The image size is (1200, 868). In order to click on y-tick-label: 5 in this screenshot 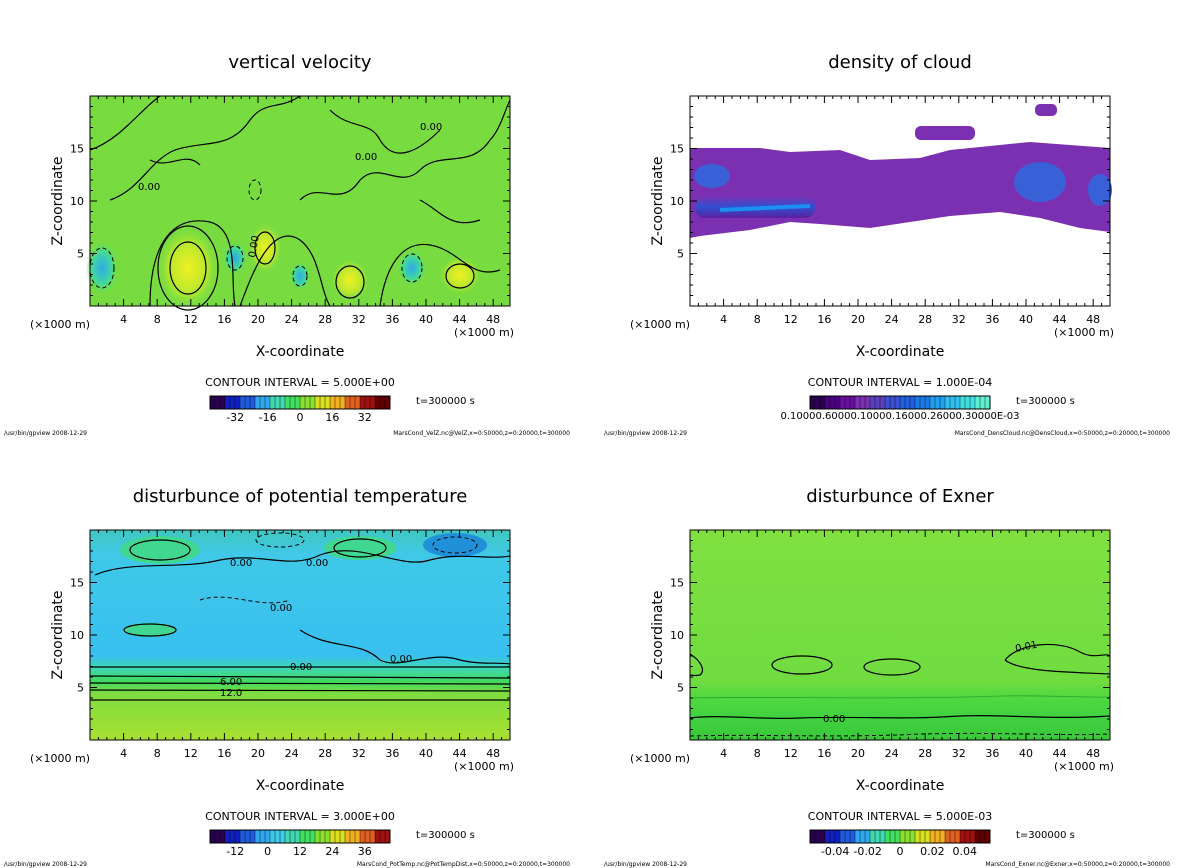, I will do `click(80, 688)`.